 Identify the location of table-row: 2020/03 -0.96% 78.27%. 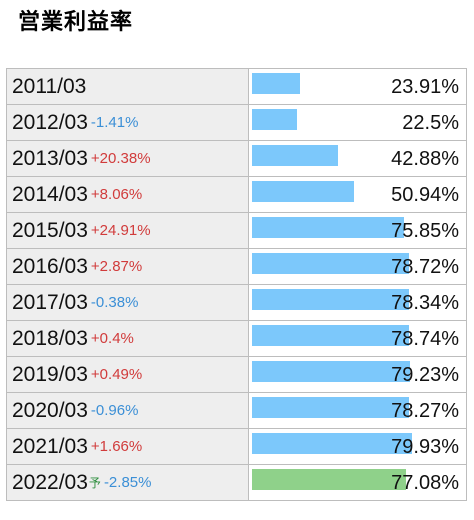
(237, 411).